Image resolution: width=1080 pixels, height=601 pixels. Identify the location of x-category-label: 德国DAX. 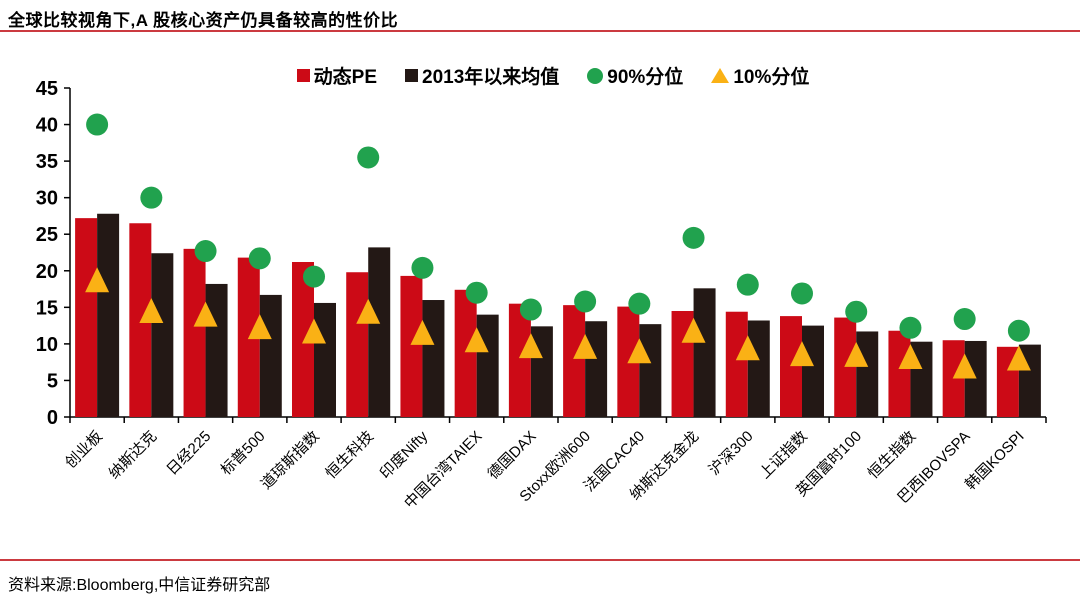
(512, 455).